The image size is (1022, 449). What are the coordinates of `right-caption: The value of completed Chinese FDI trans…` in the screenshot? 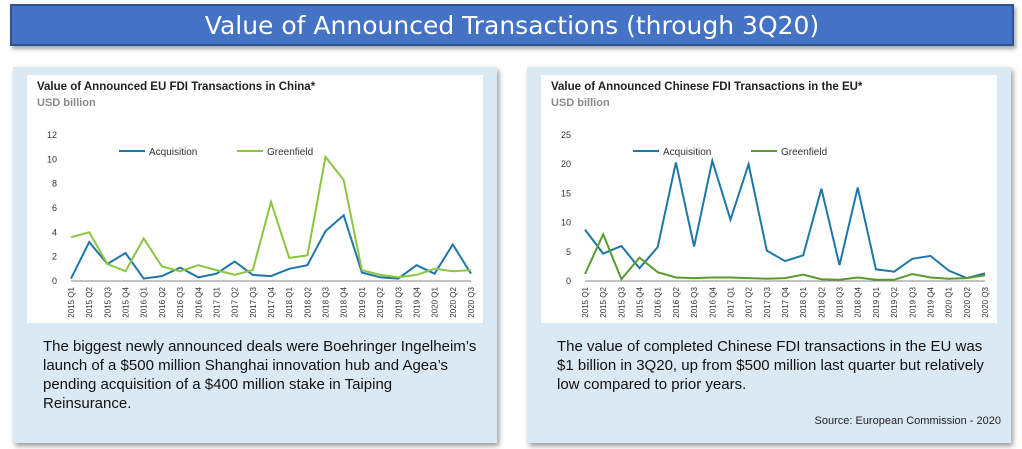 It's located at (770, 365).